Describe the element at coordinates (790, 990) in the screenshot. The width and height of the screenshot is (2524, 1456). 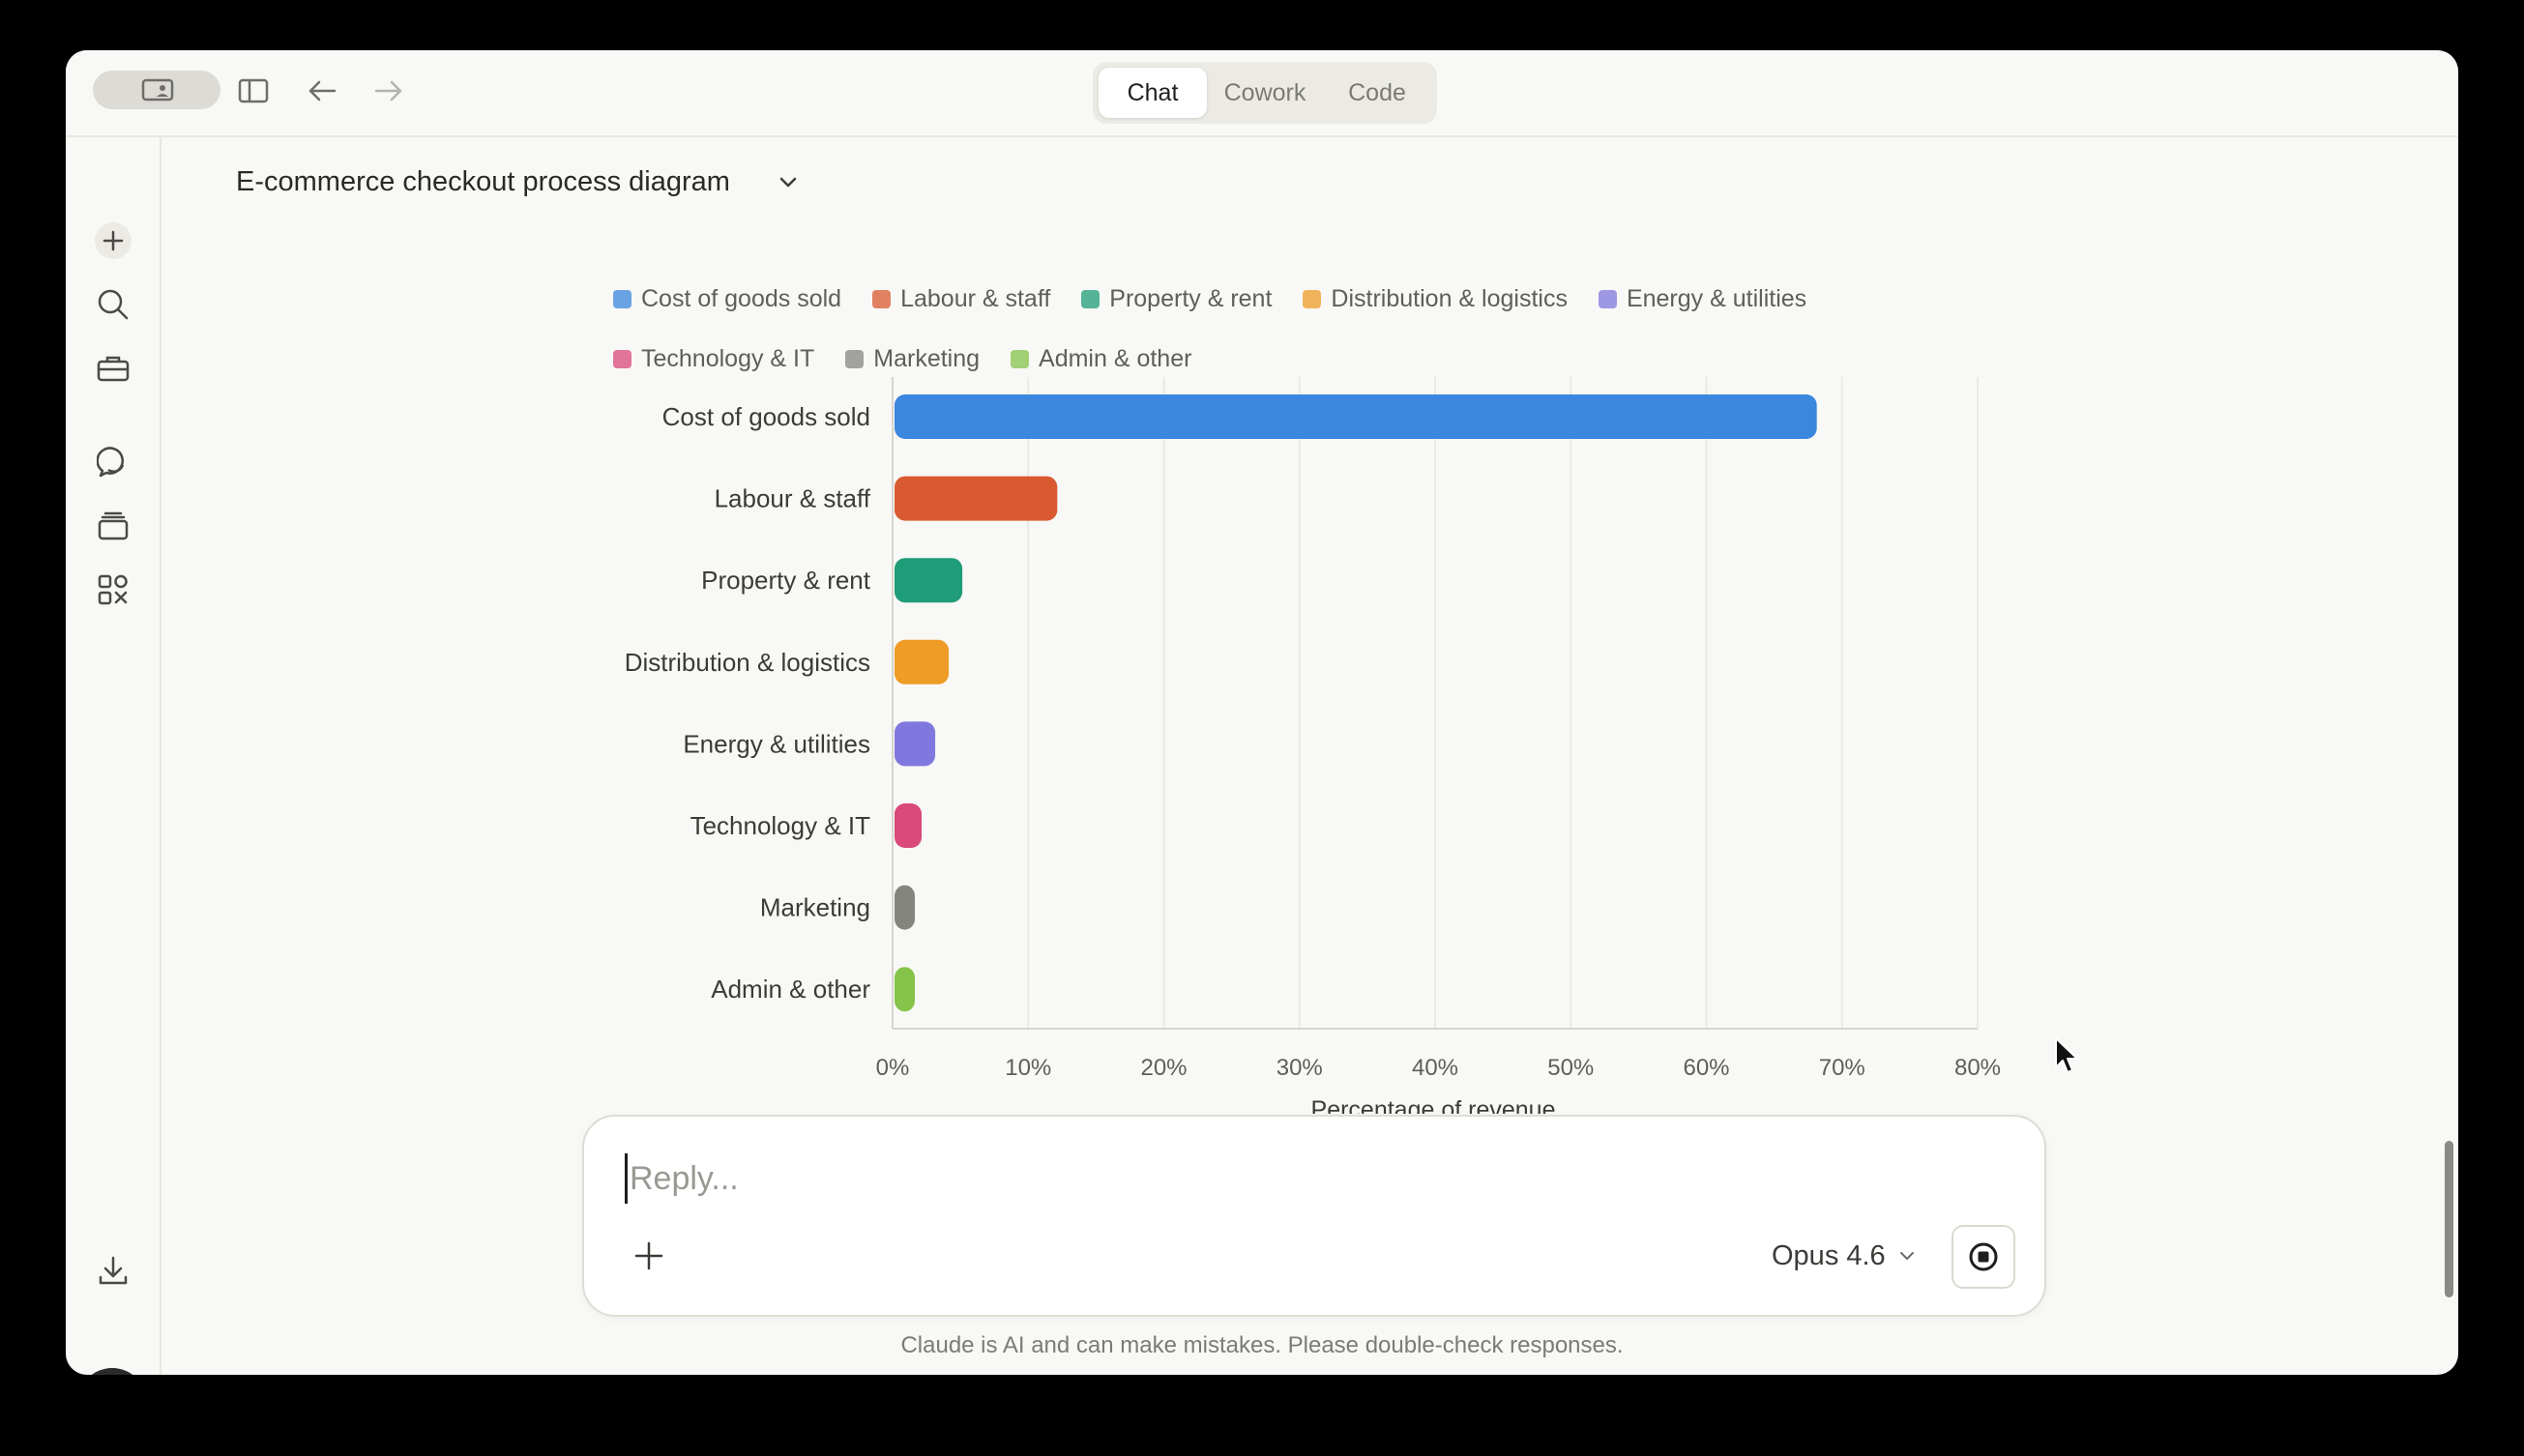
I see `y-category-label: Admin & other` at that location.